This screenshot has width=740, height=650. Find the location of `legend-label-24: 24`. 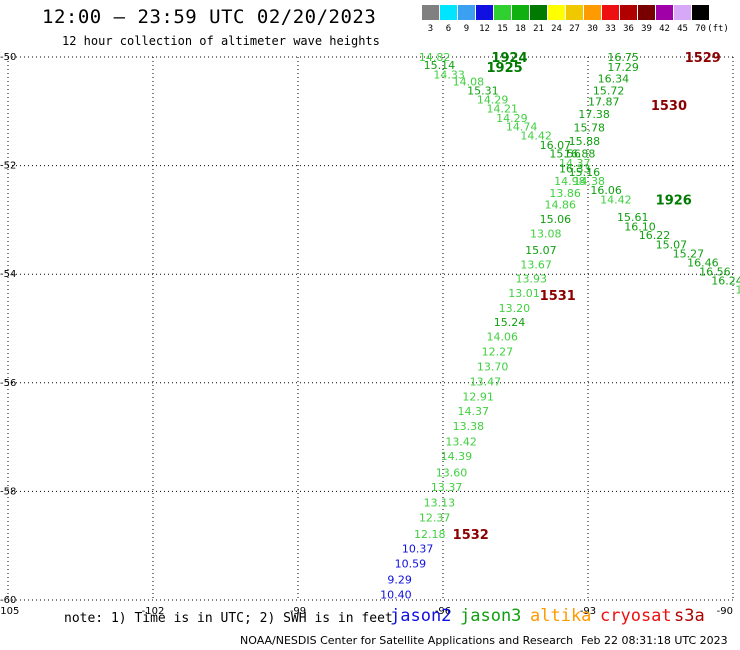

legend-label-24: 24 is located at coordinates (556, 29).